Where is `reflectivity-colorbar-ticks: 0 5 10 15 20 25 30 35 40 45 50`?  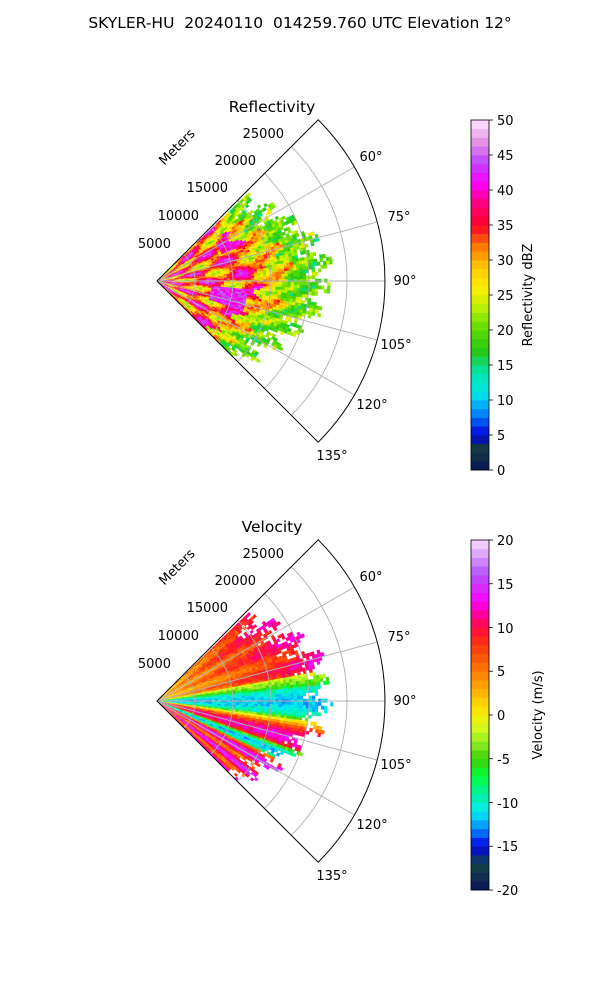
reflectivity-colorbar-ticks: 0 5 10 15 20 25 30 35 40 45 50 is located at coordinates (505, 296).